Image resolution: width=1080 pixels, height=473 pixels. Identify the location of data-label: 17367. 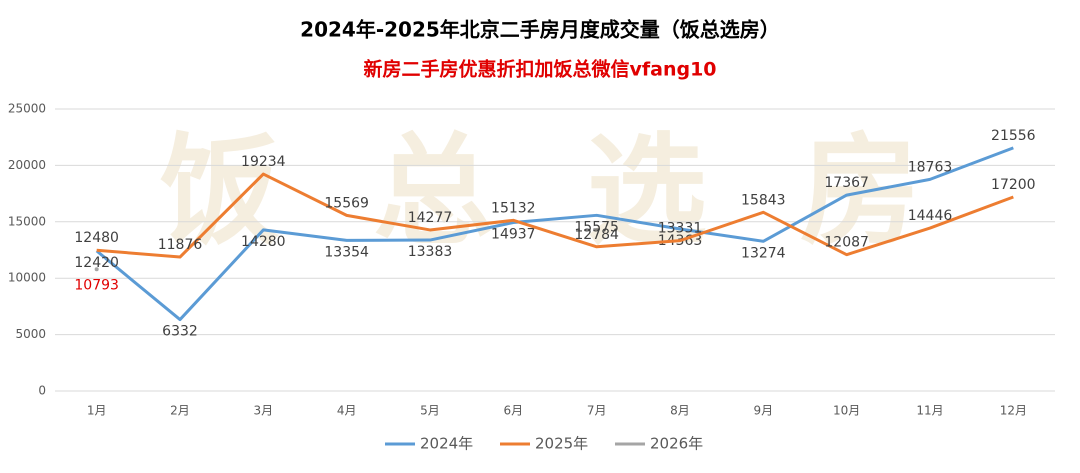
(846, 183).